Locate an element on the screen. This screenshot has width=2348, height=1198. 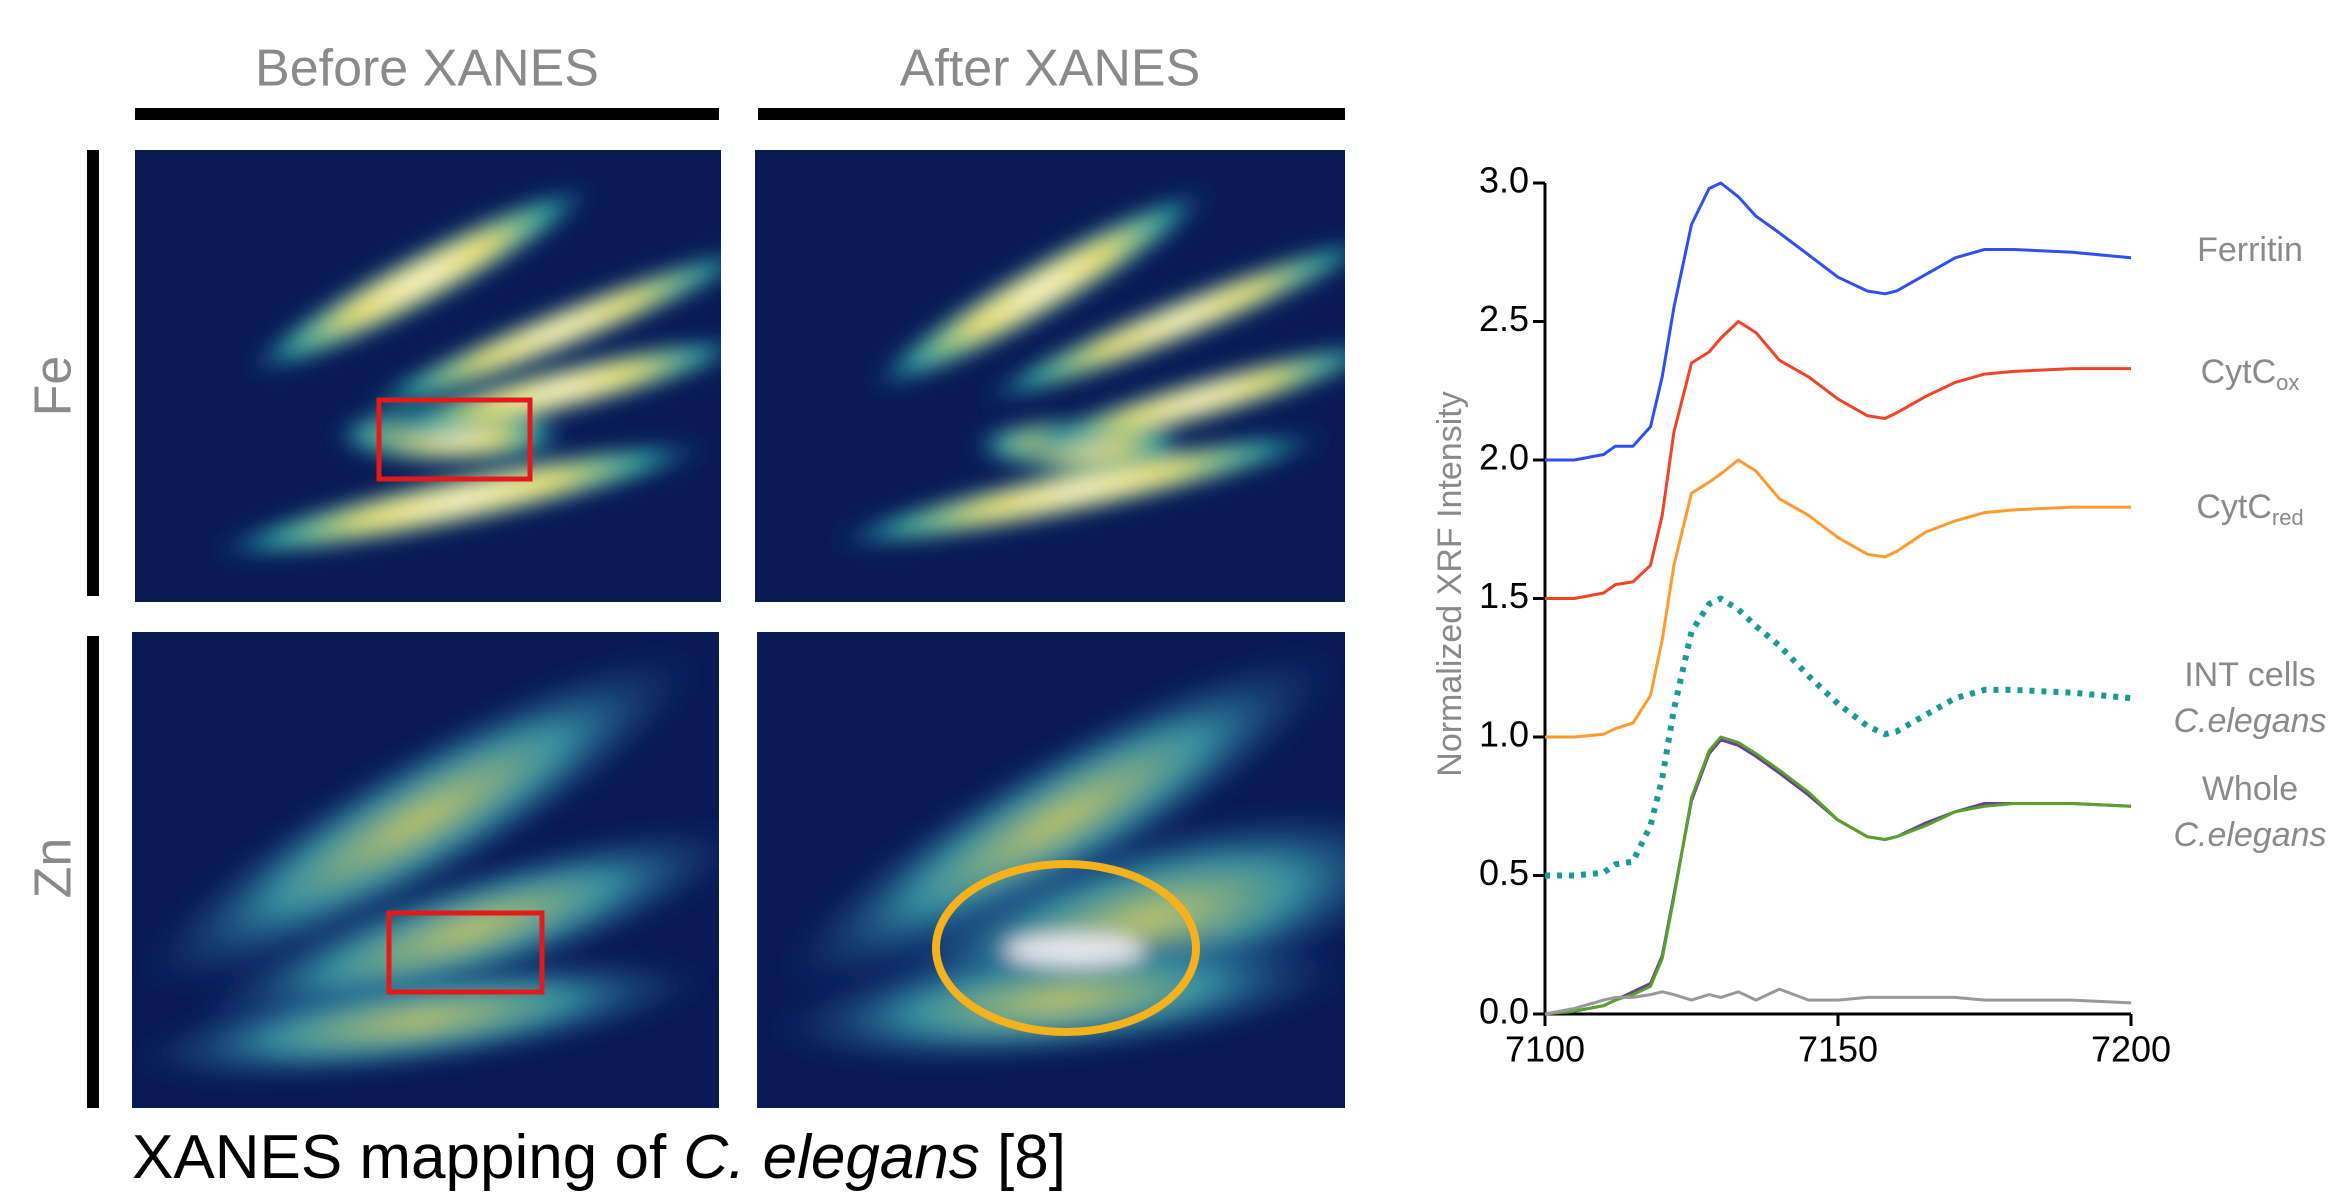
y-tick-label: 0.5 is located at coordinates (1504, 872).